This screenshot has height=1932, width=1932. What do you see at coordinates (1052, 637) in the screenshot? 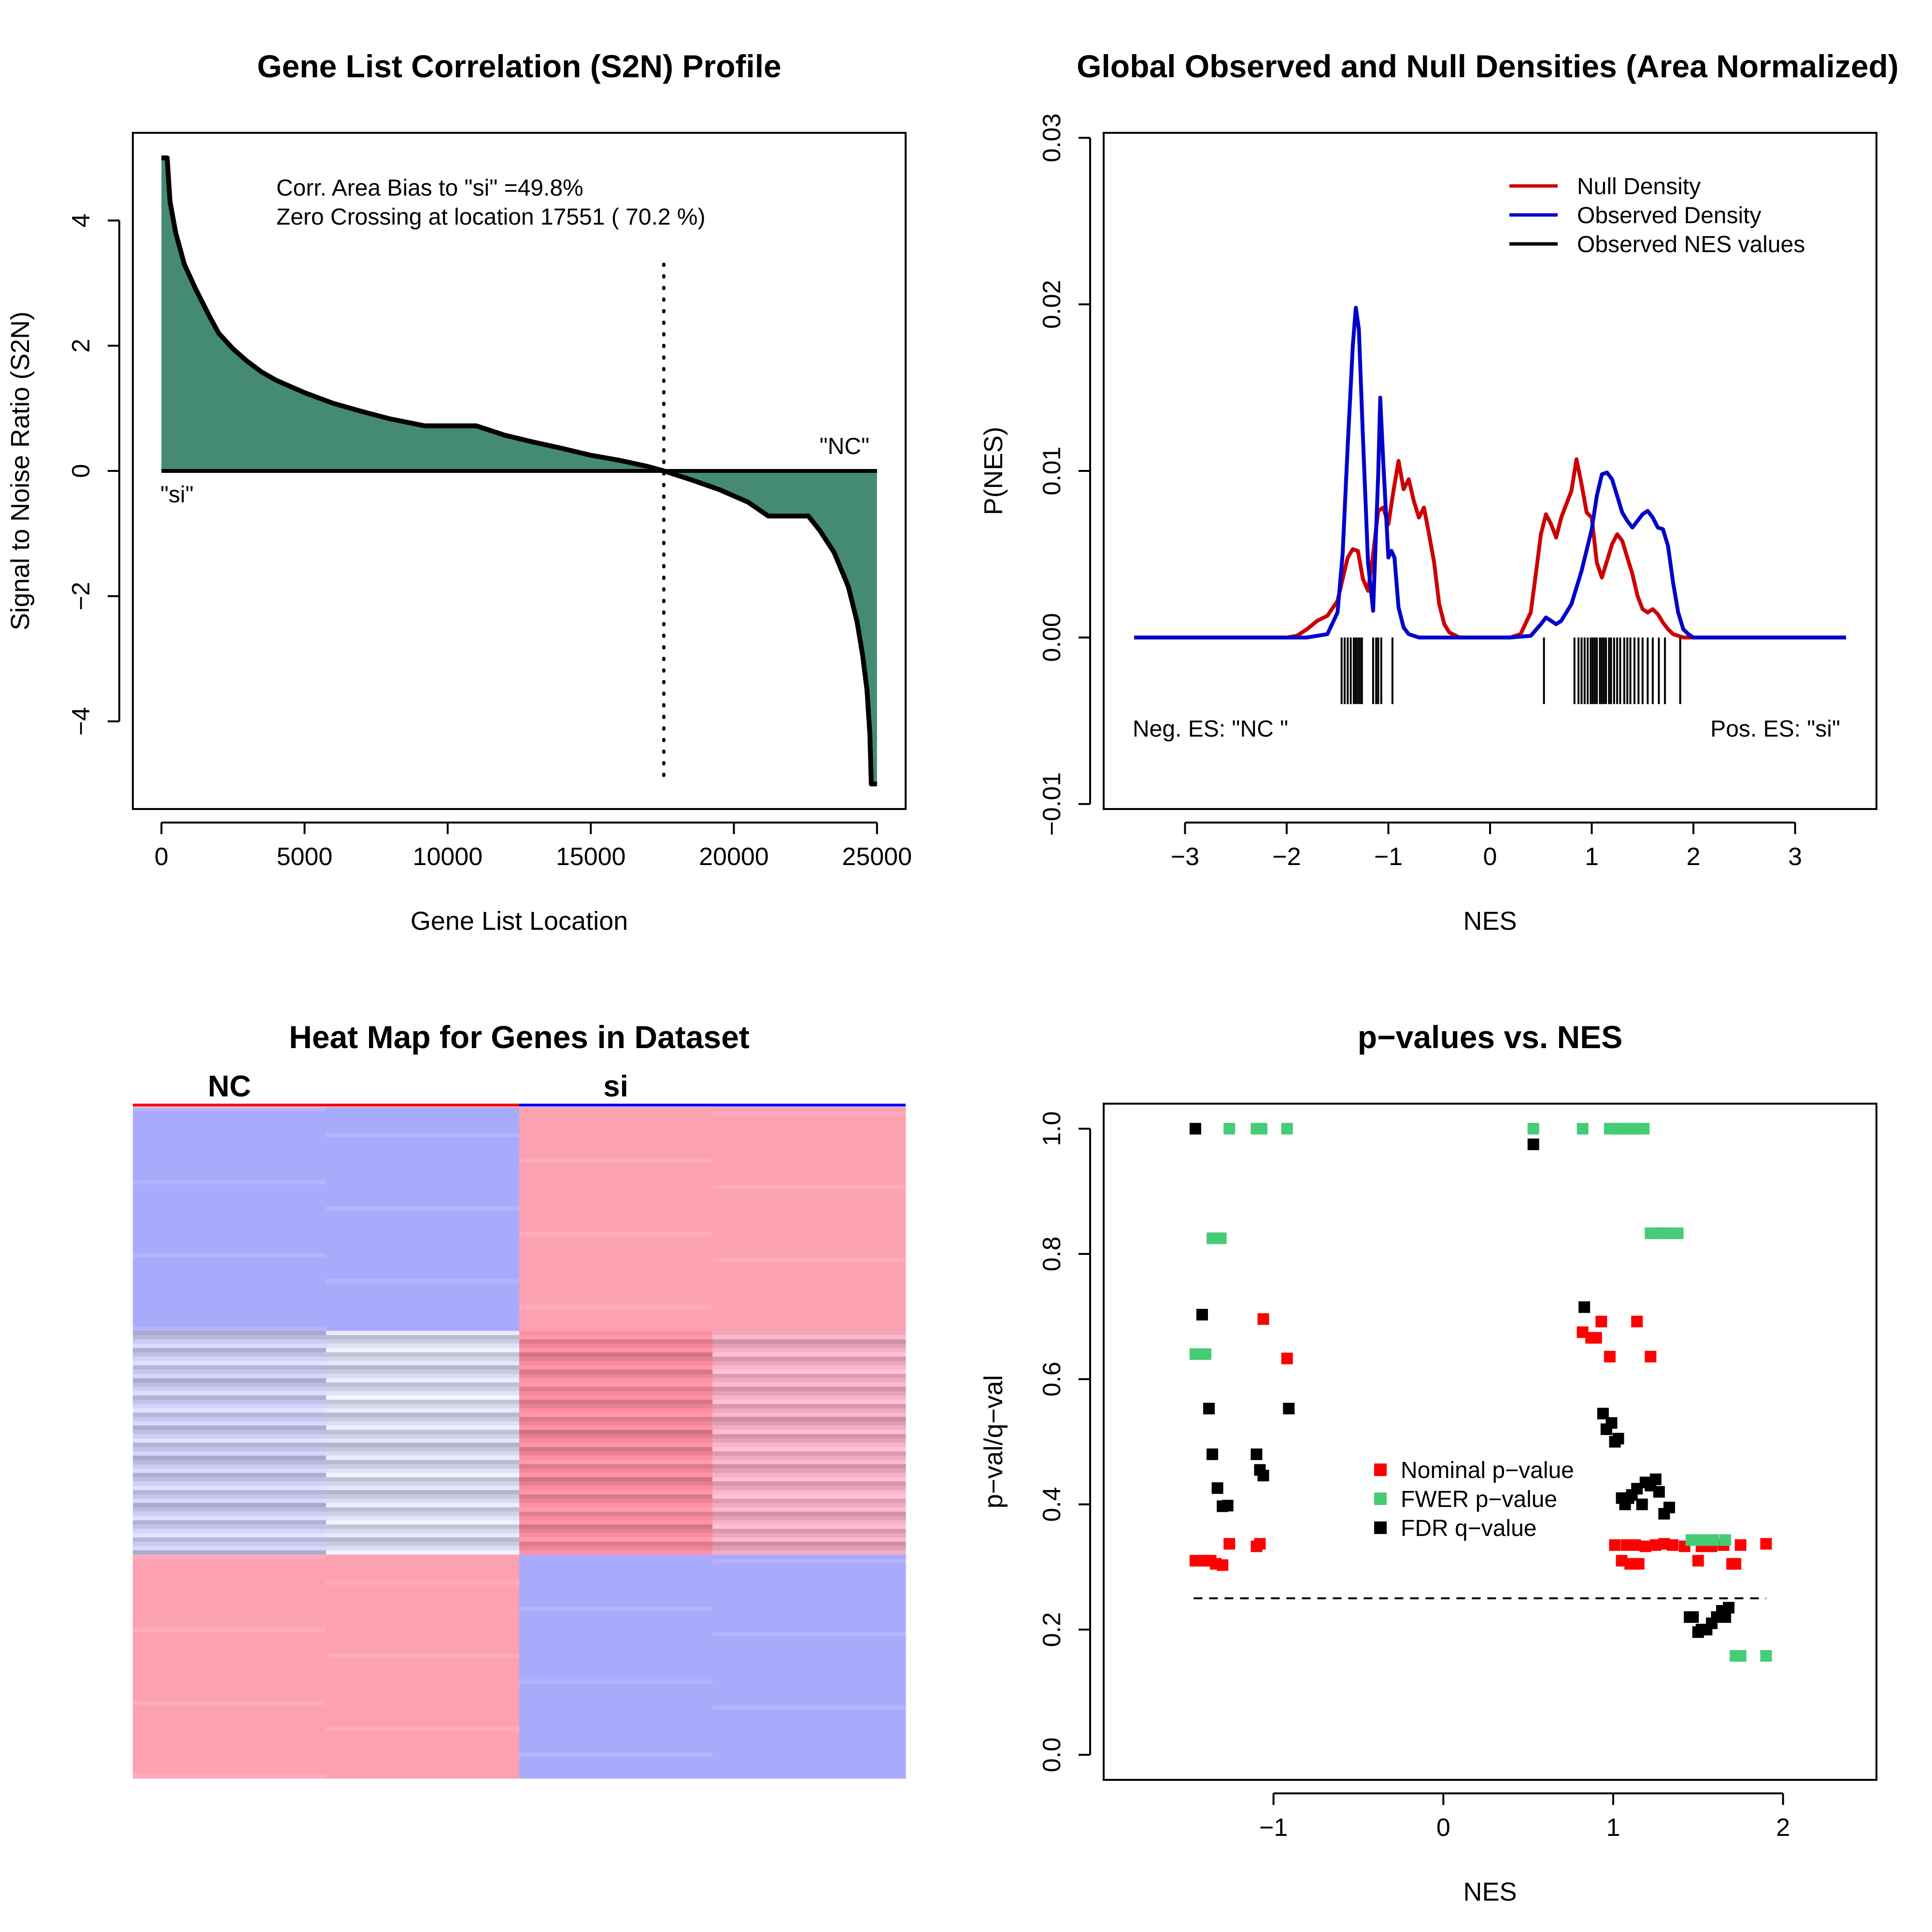
I see `y-tick-label: 0.00` at bounding box center [1052, 637].